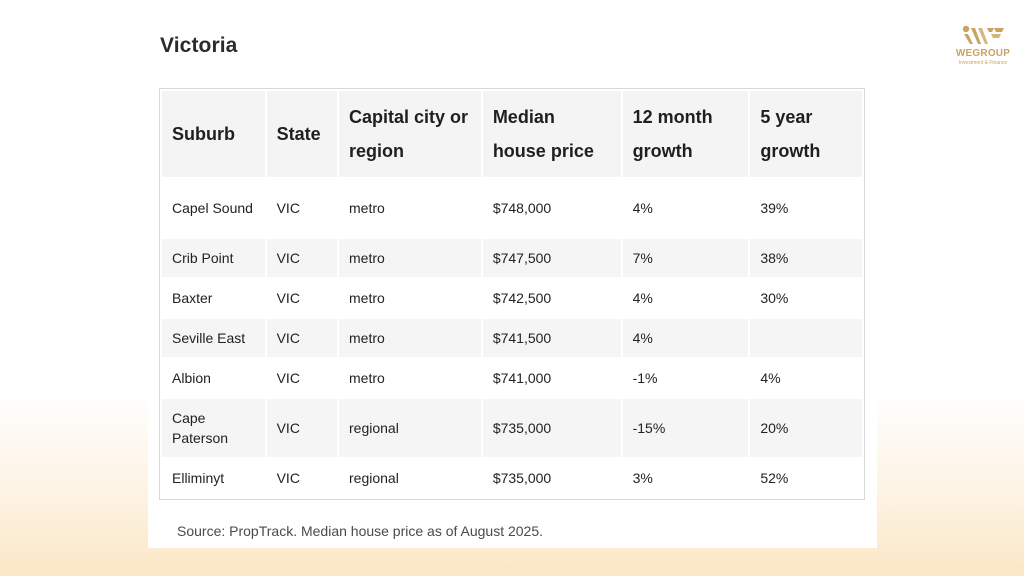 The height and width of the screenshot is (576, 1024). I want to click on cell-5-year-growth: 30%, so click(806, 298).